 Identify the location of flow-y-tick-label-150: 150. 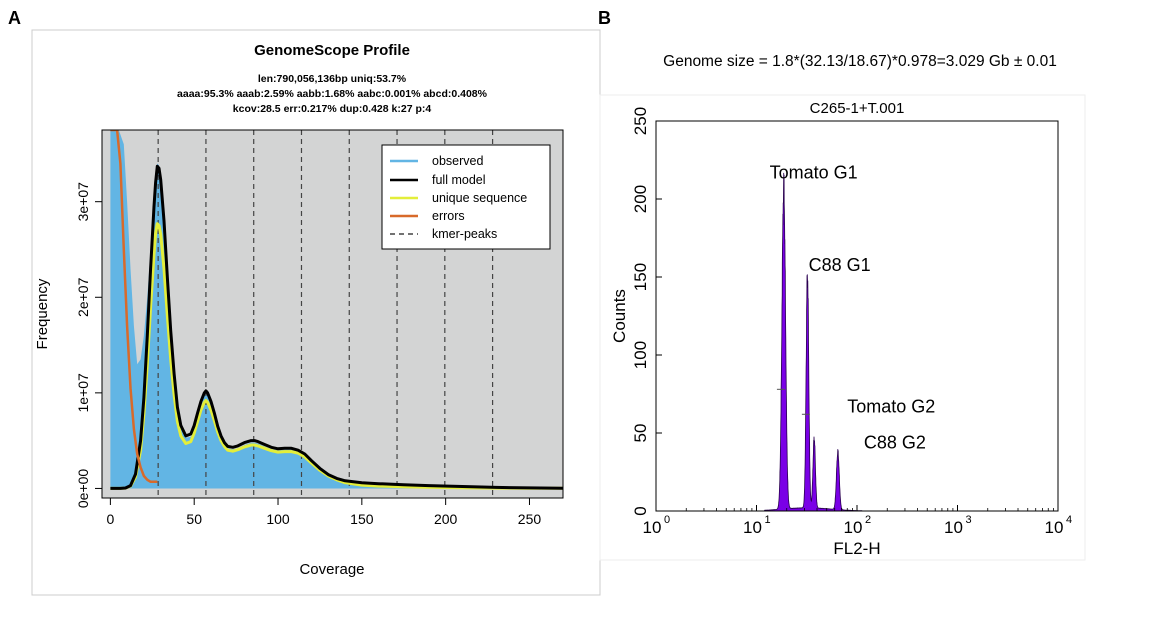
(640, 277).